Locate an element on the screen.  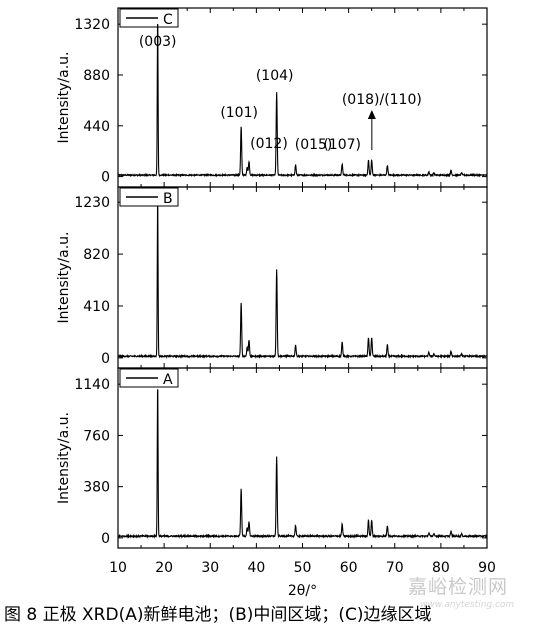
x-tick-label: 80 is located at coordinates (441, 568).